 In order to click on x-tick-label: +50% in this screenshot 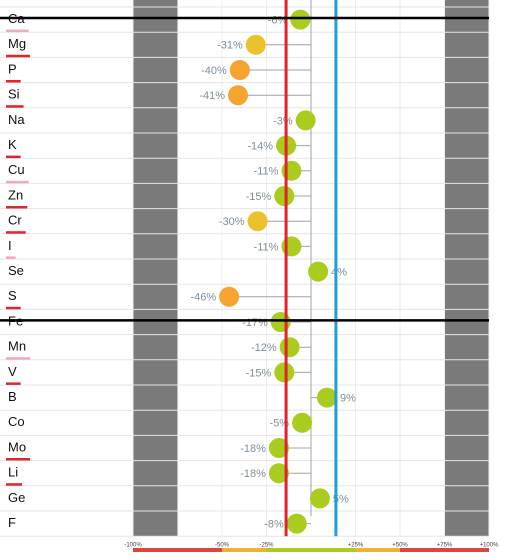, I will do `click(400, 546)`.